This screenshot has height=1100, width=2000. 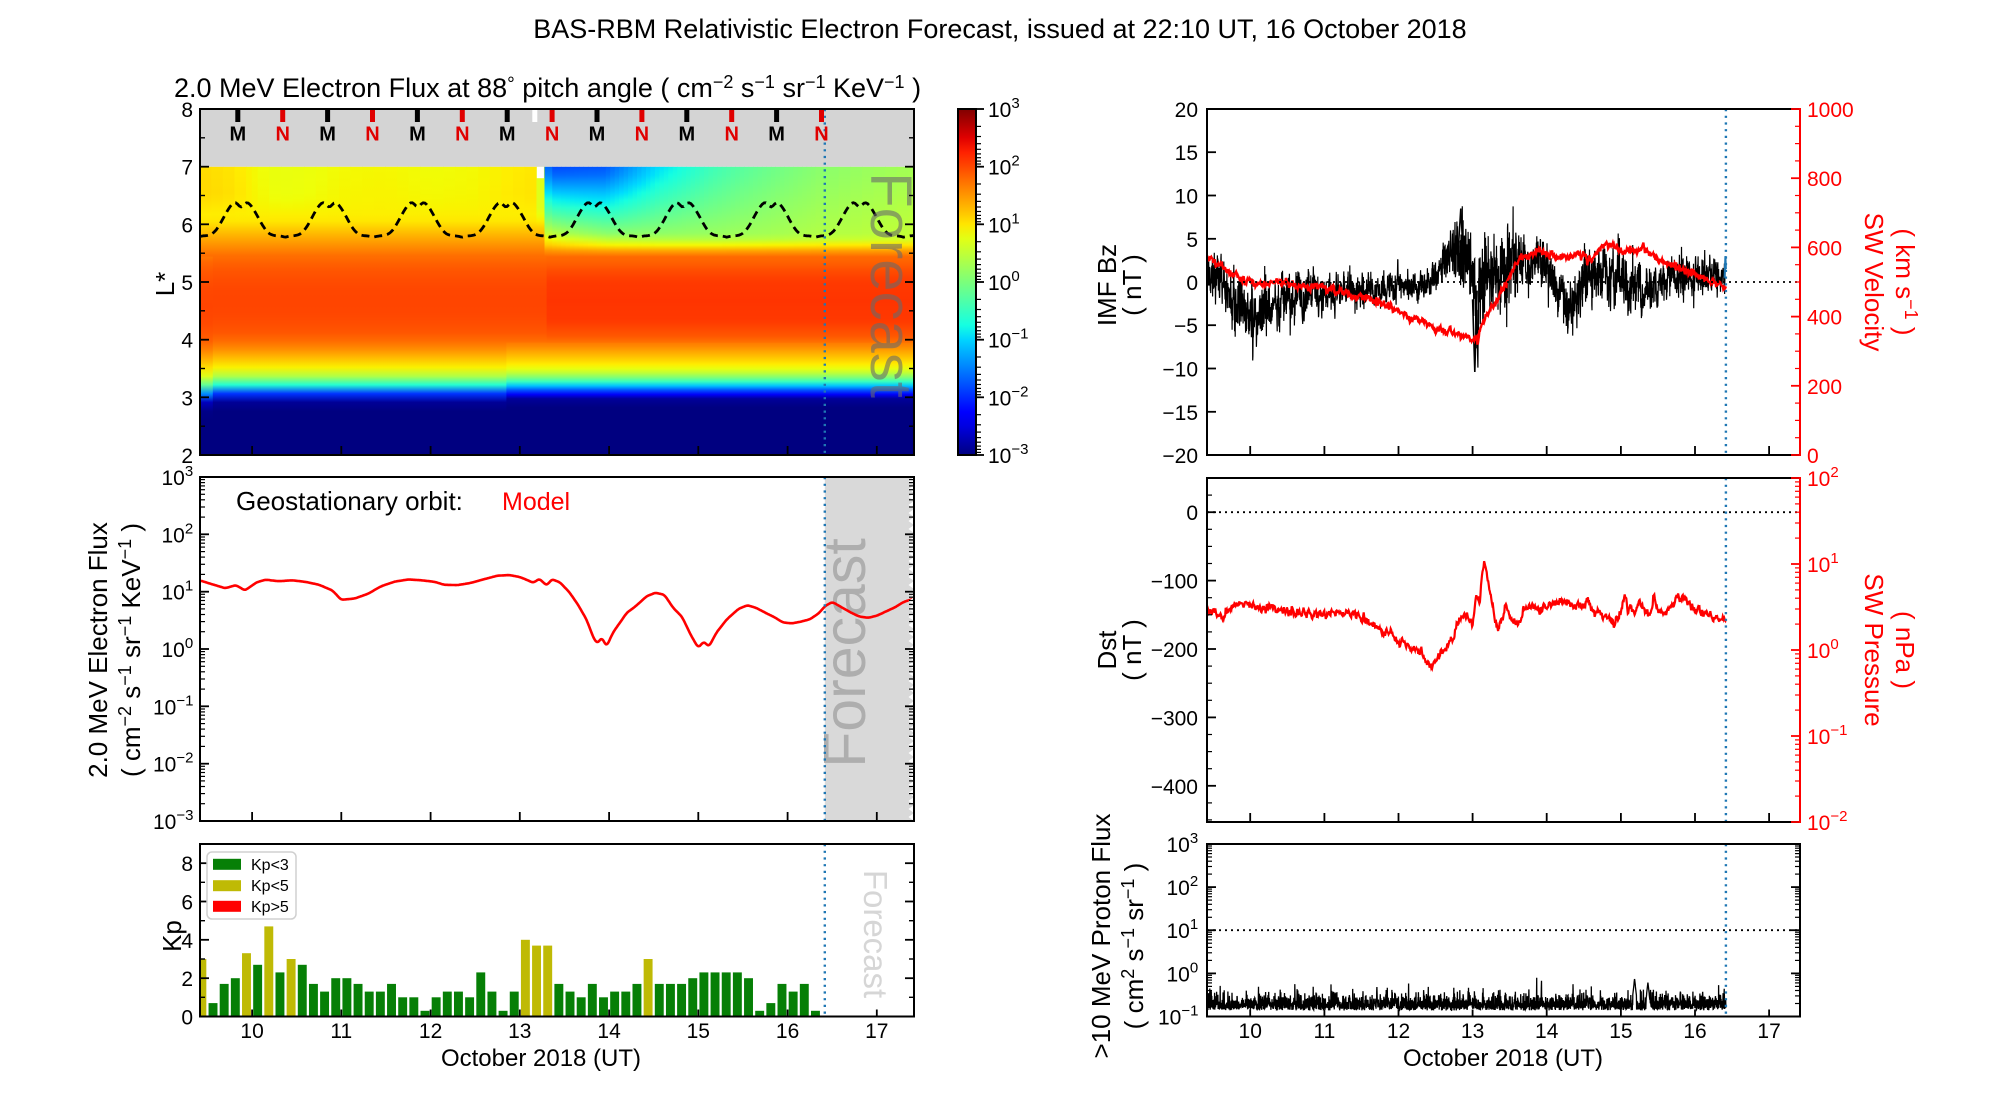 I want to click on svg-text: SW Pressure, so click(x=1874, y=649).